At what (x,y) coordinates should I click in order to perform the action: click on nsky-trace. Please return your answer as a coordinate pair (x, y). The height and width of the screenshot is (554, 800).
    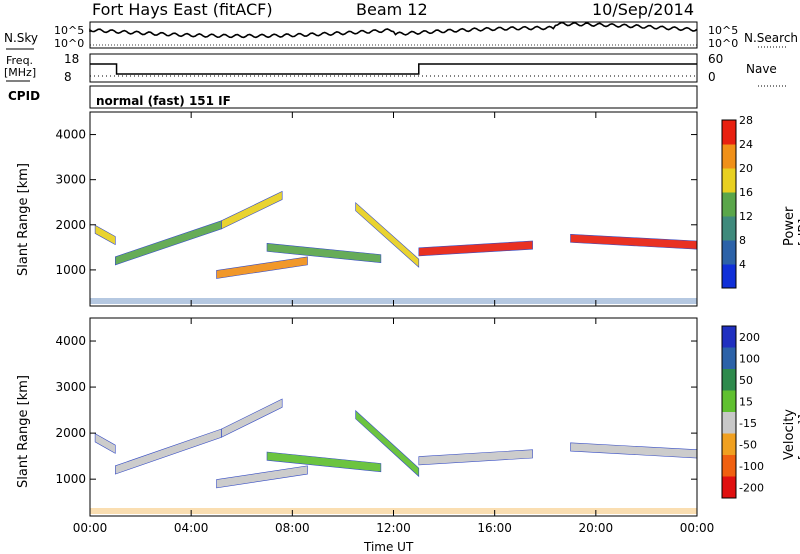
    Looking at the image, I should click on (393, 30).